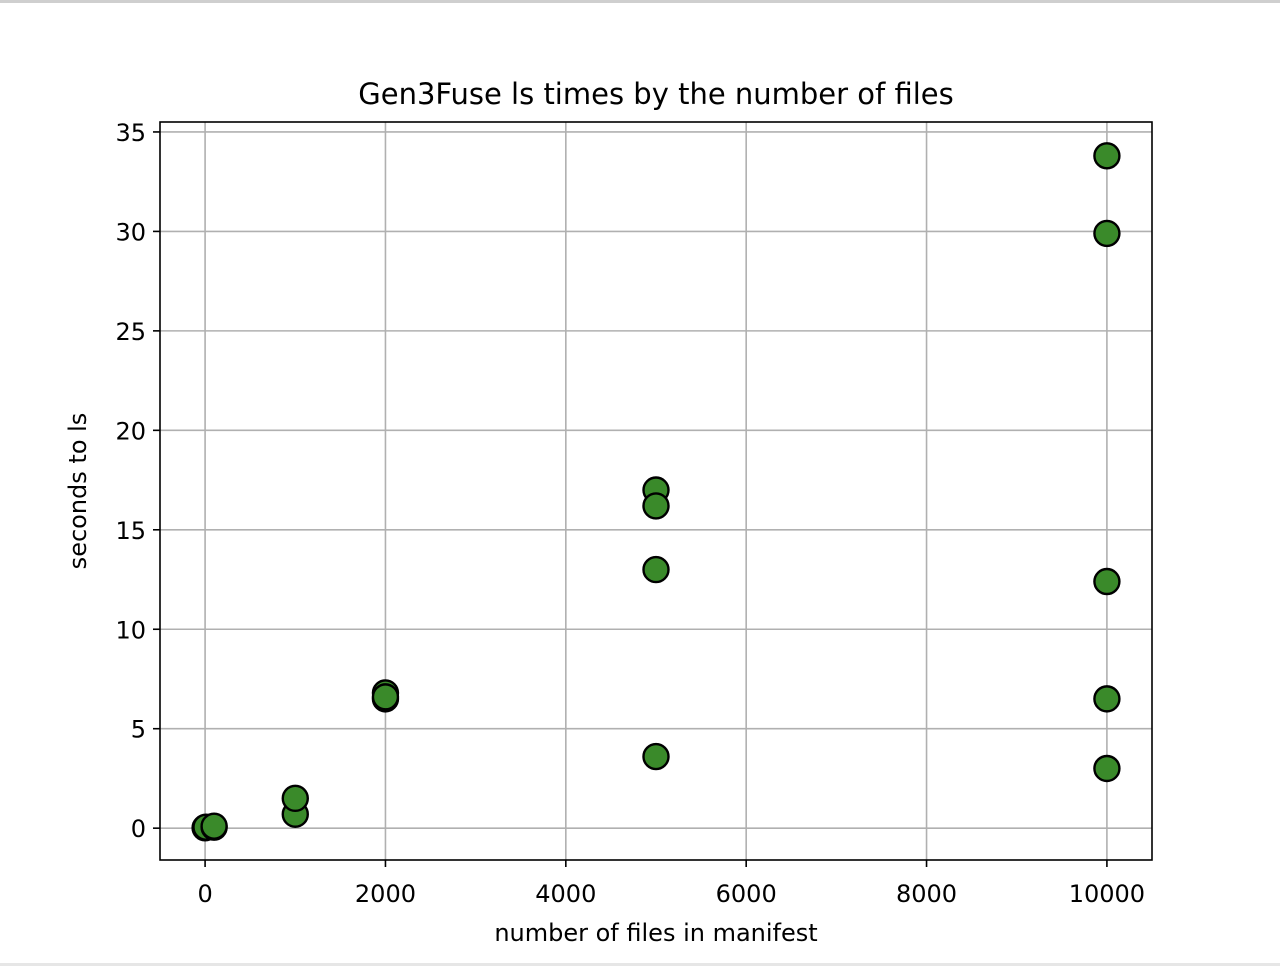  I want to click on y-tick-label: 30, so click(130, 232).